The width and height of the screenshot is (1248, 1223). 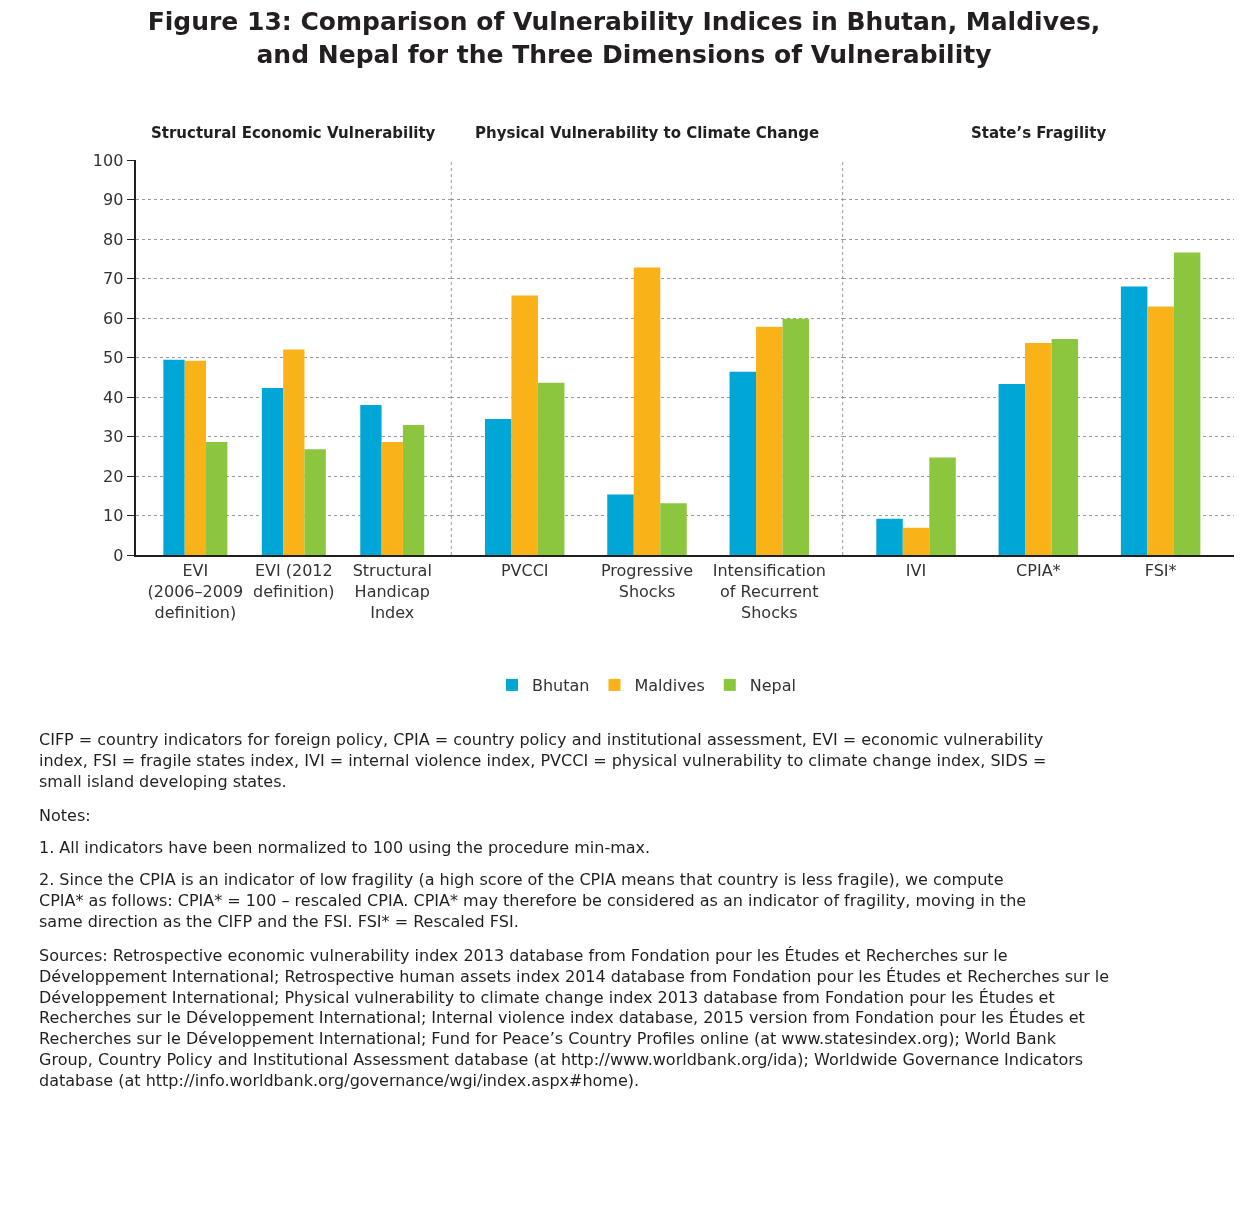 What do you see at coordinates (65, 815) in the screenshot?
I see `text: Notes:` at bounding box center [65, 815].